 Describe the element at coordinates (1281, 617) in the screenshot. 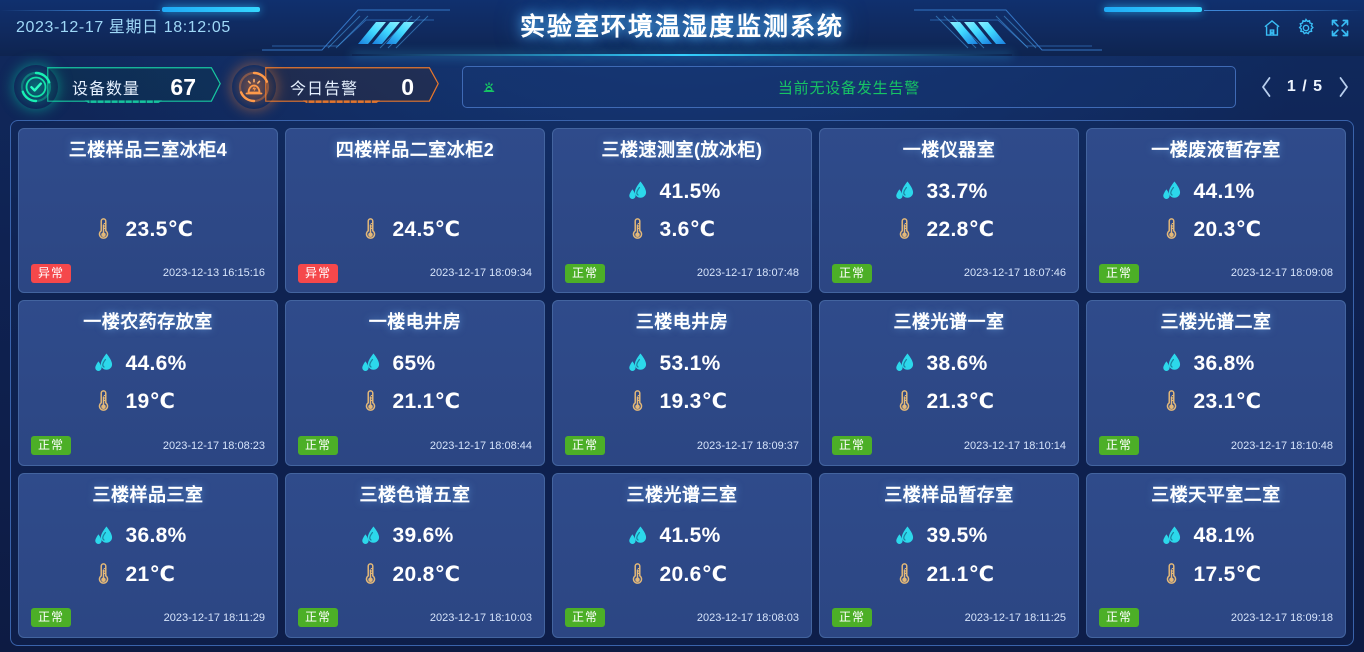

I see `last-updated-timestamp: 2023-12-17 18:09:18` at that location.